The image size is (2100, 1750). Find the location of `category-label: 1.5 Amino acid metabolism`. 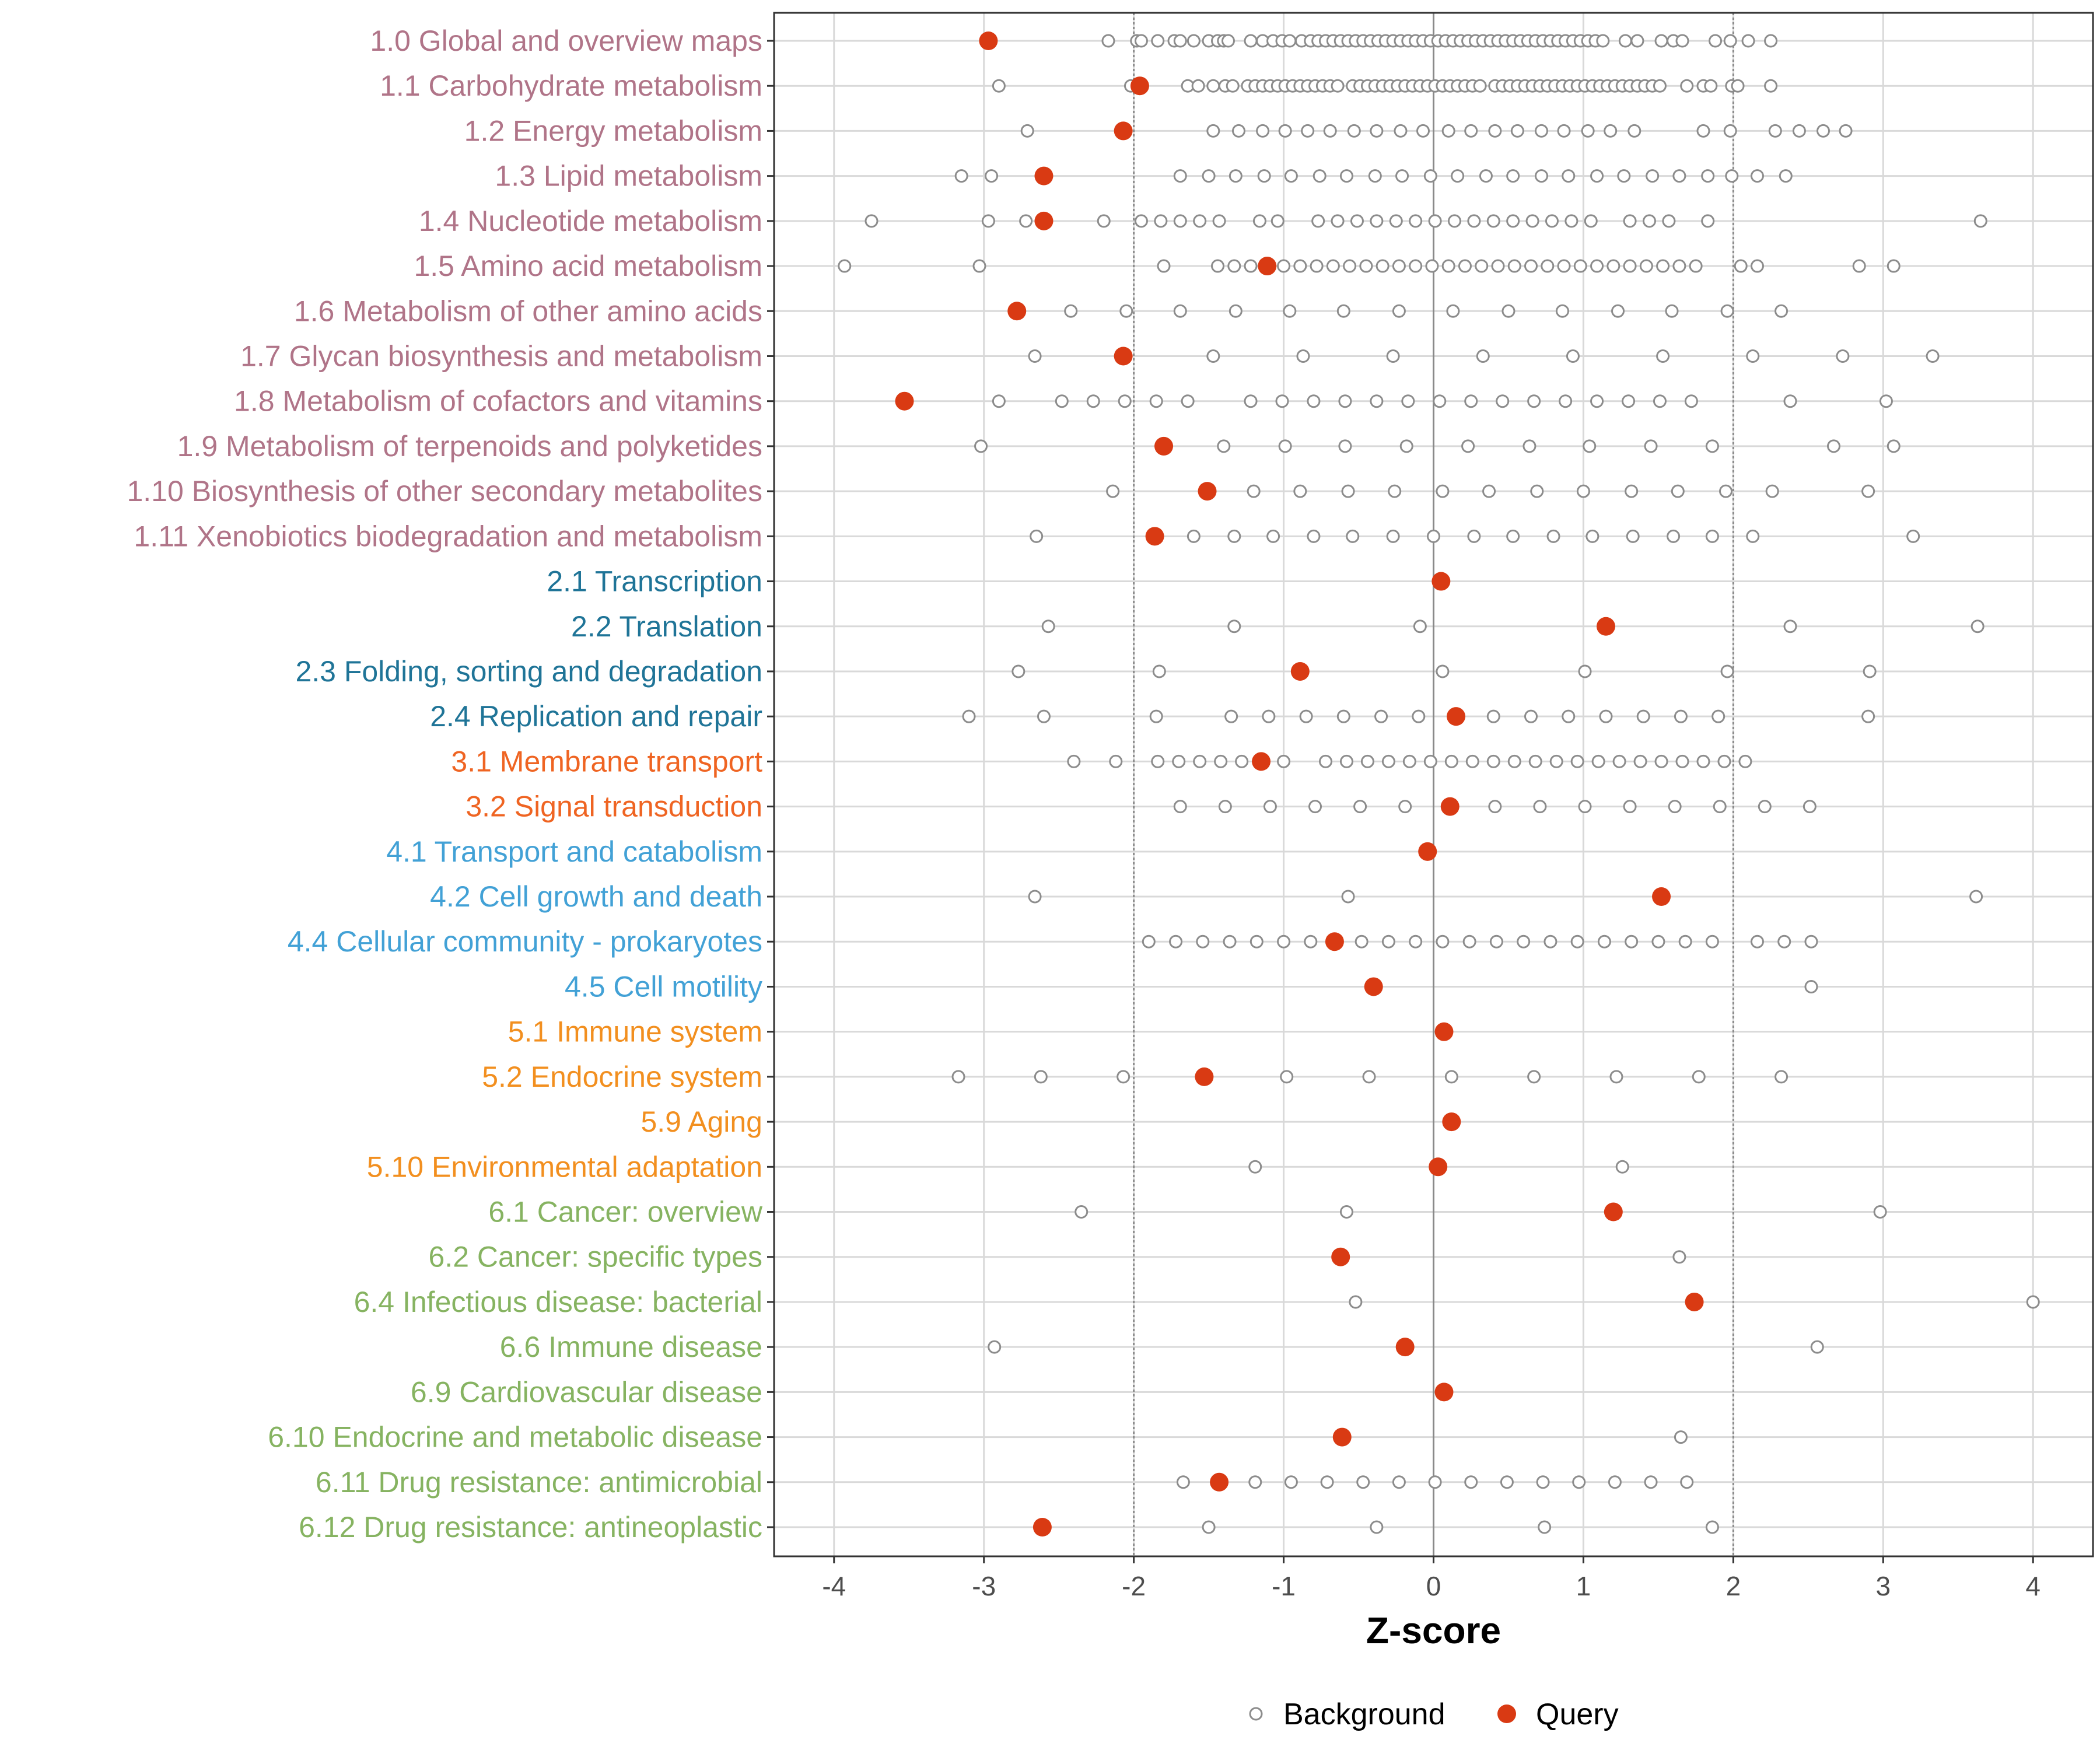

category-label: 1.5 Amino acid metabolism is located at coordinates (588, 266).